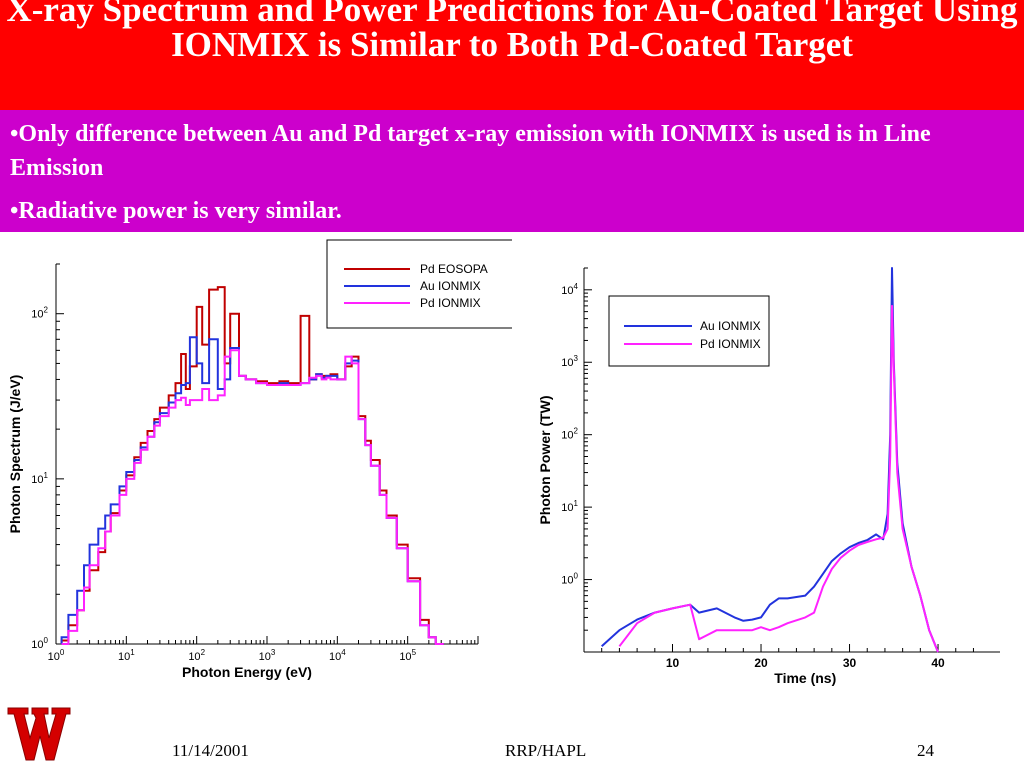  I want to click on x-tick-label: 20, so click(761, 663).